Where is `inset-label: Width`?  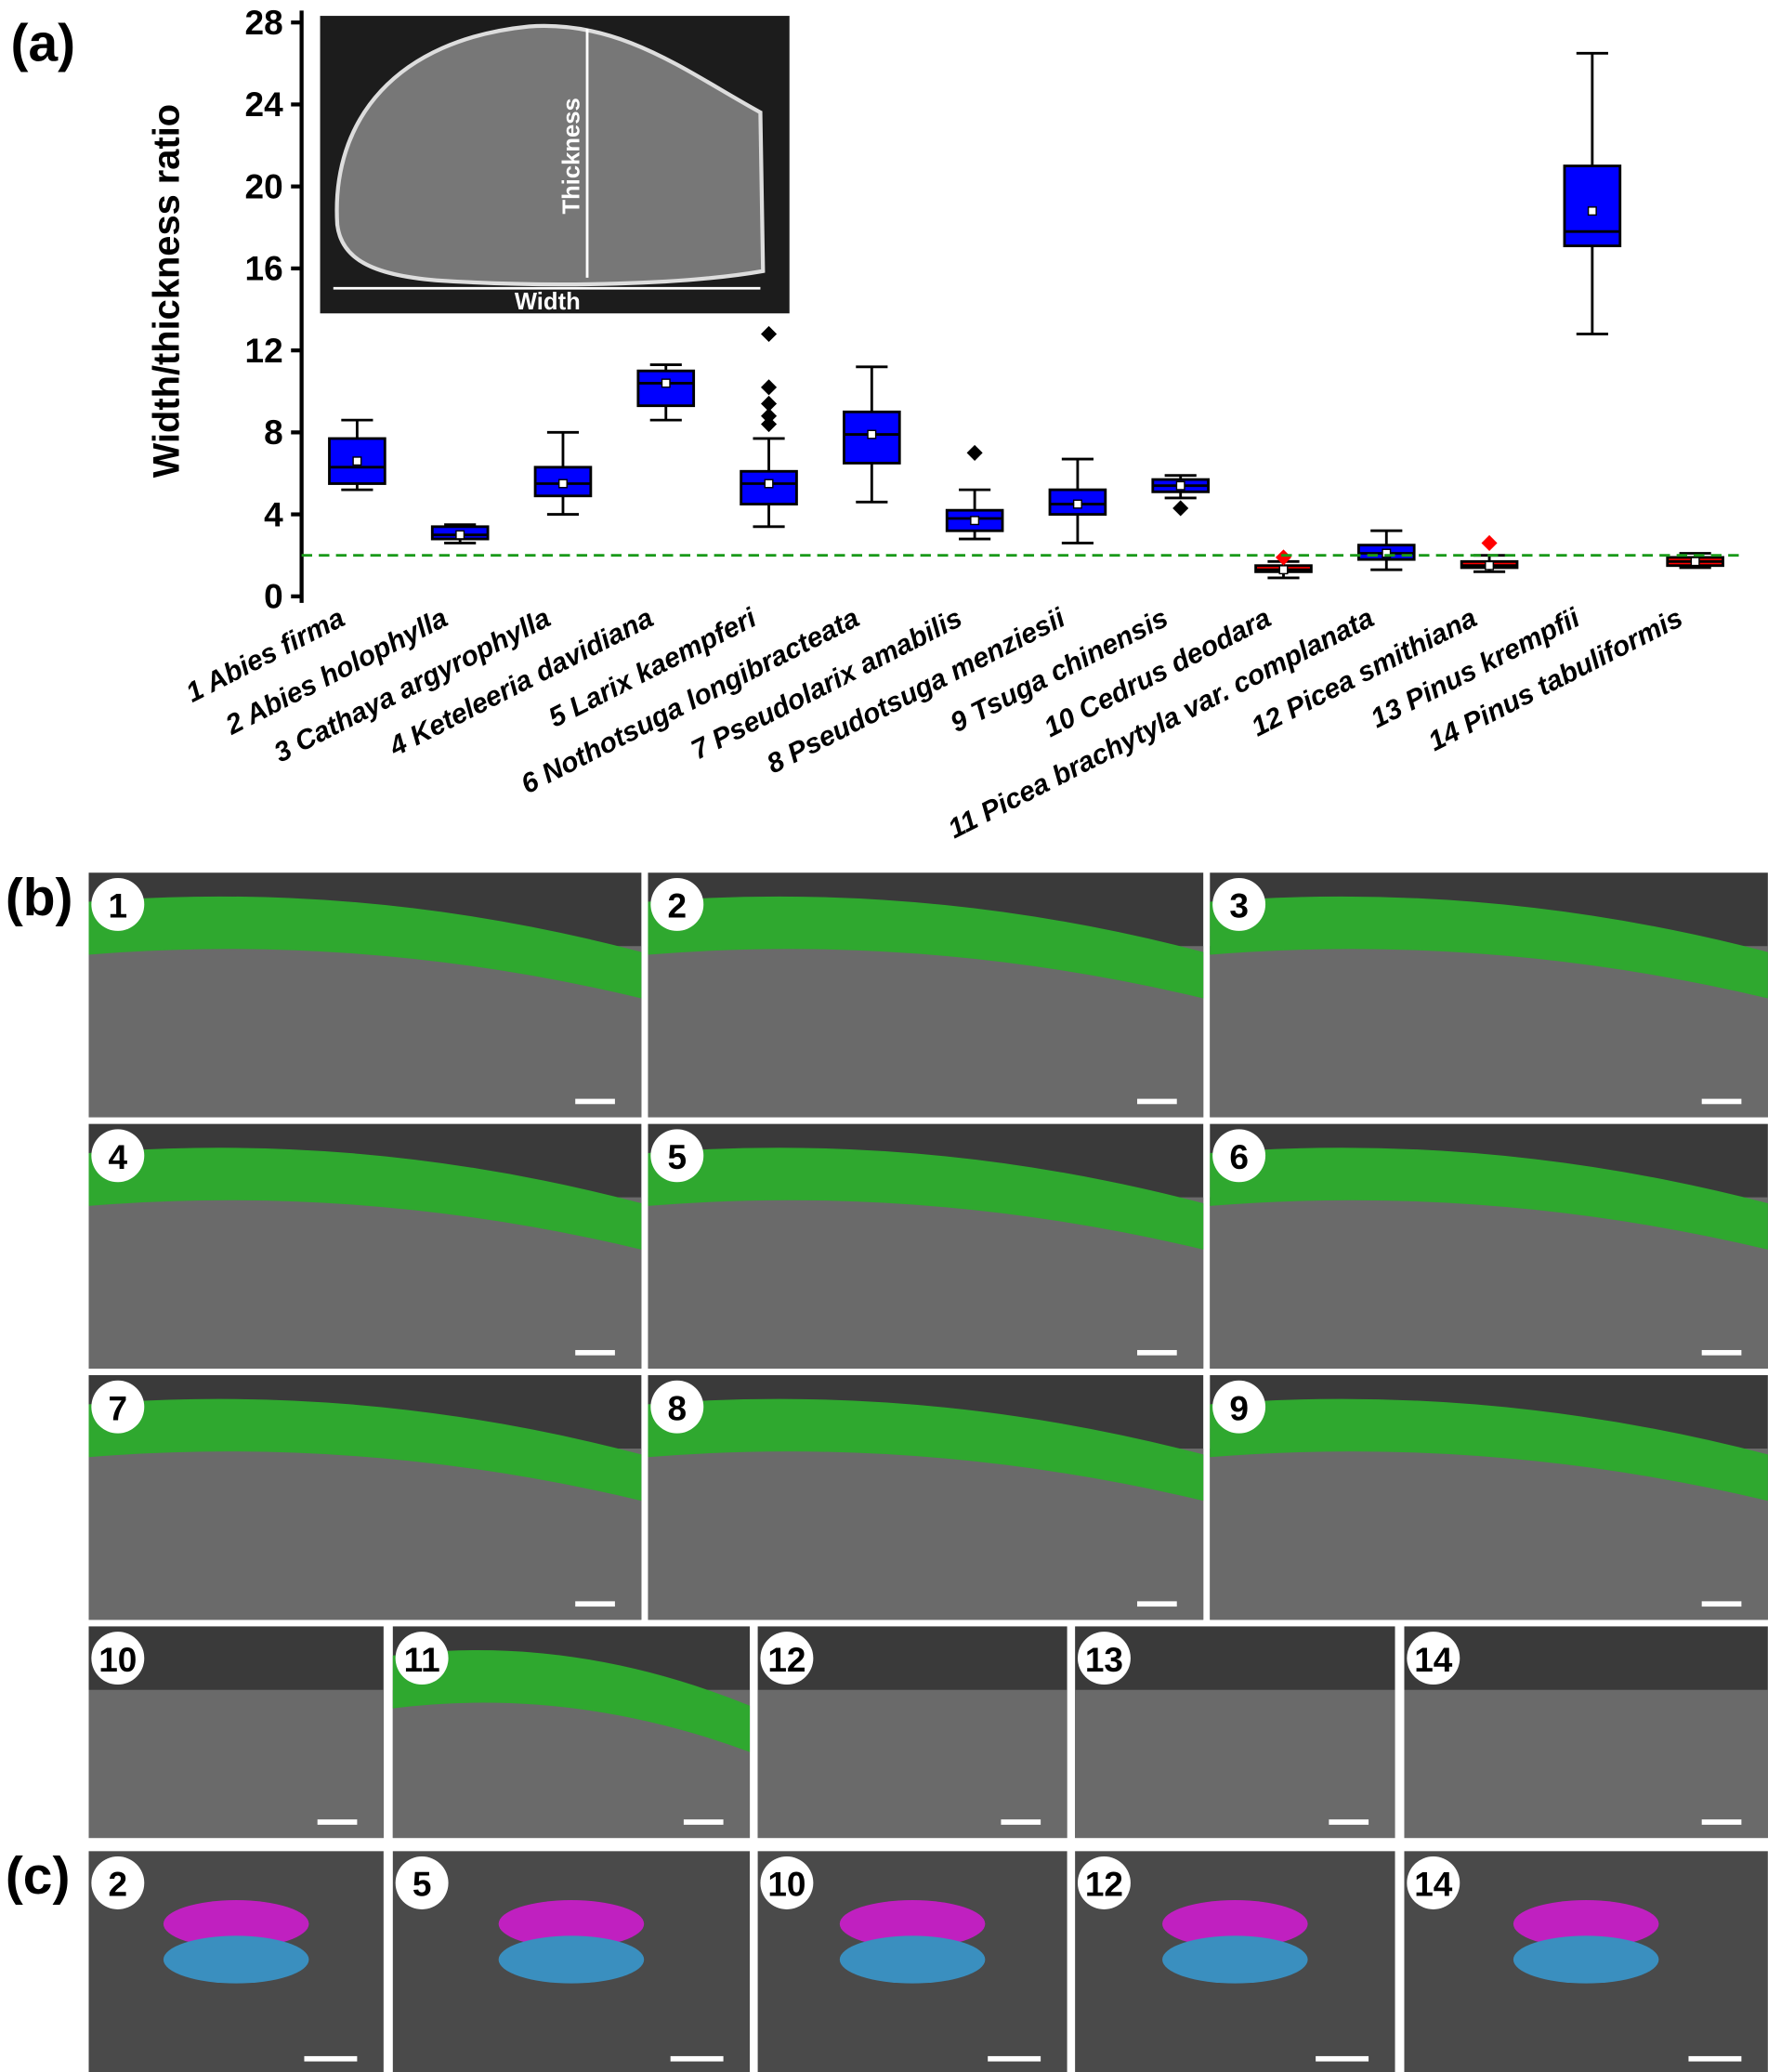 inset-label: Width is located at coordinates (548, 302).